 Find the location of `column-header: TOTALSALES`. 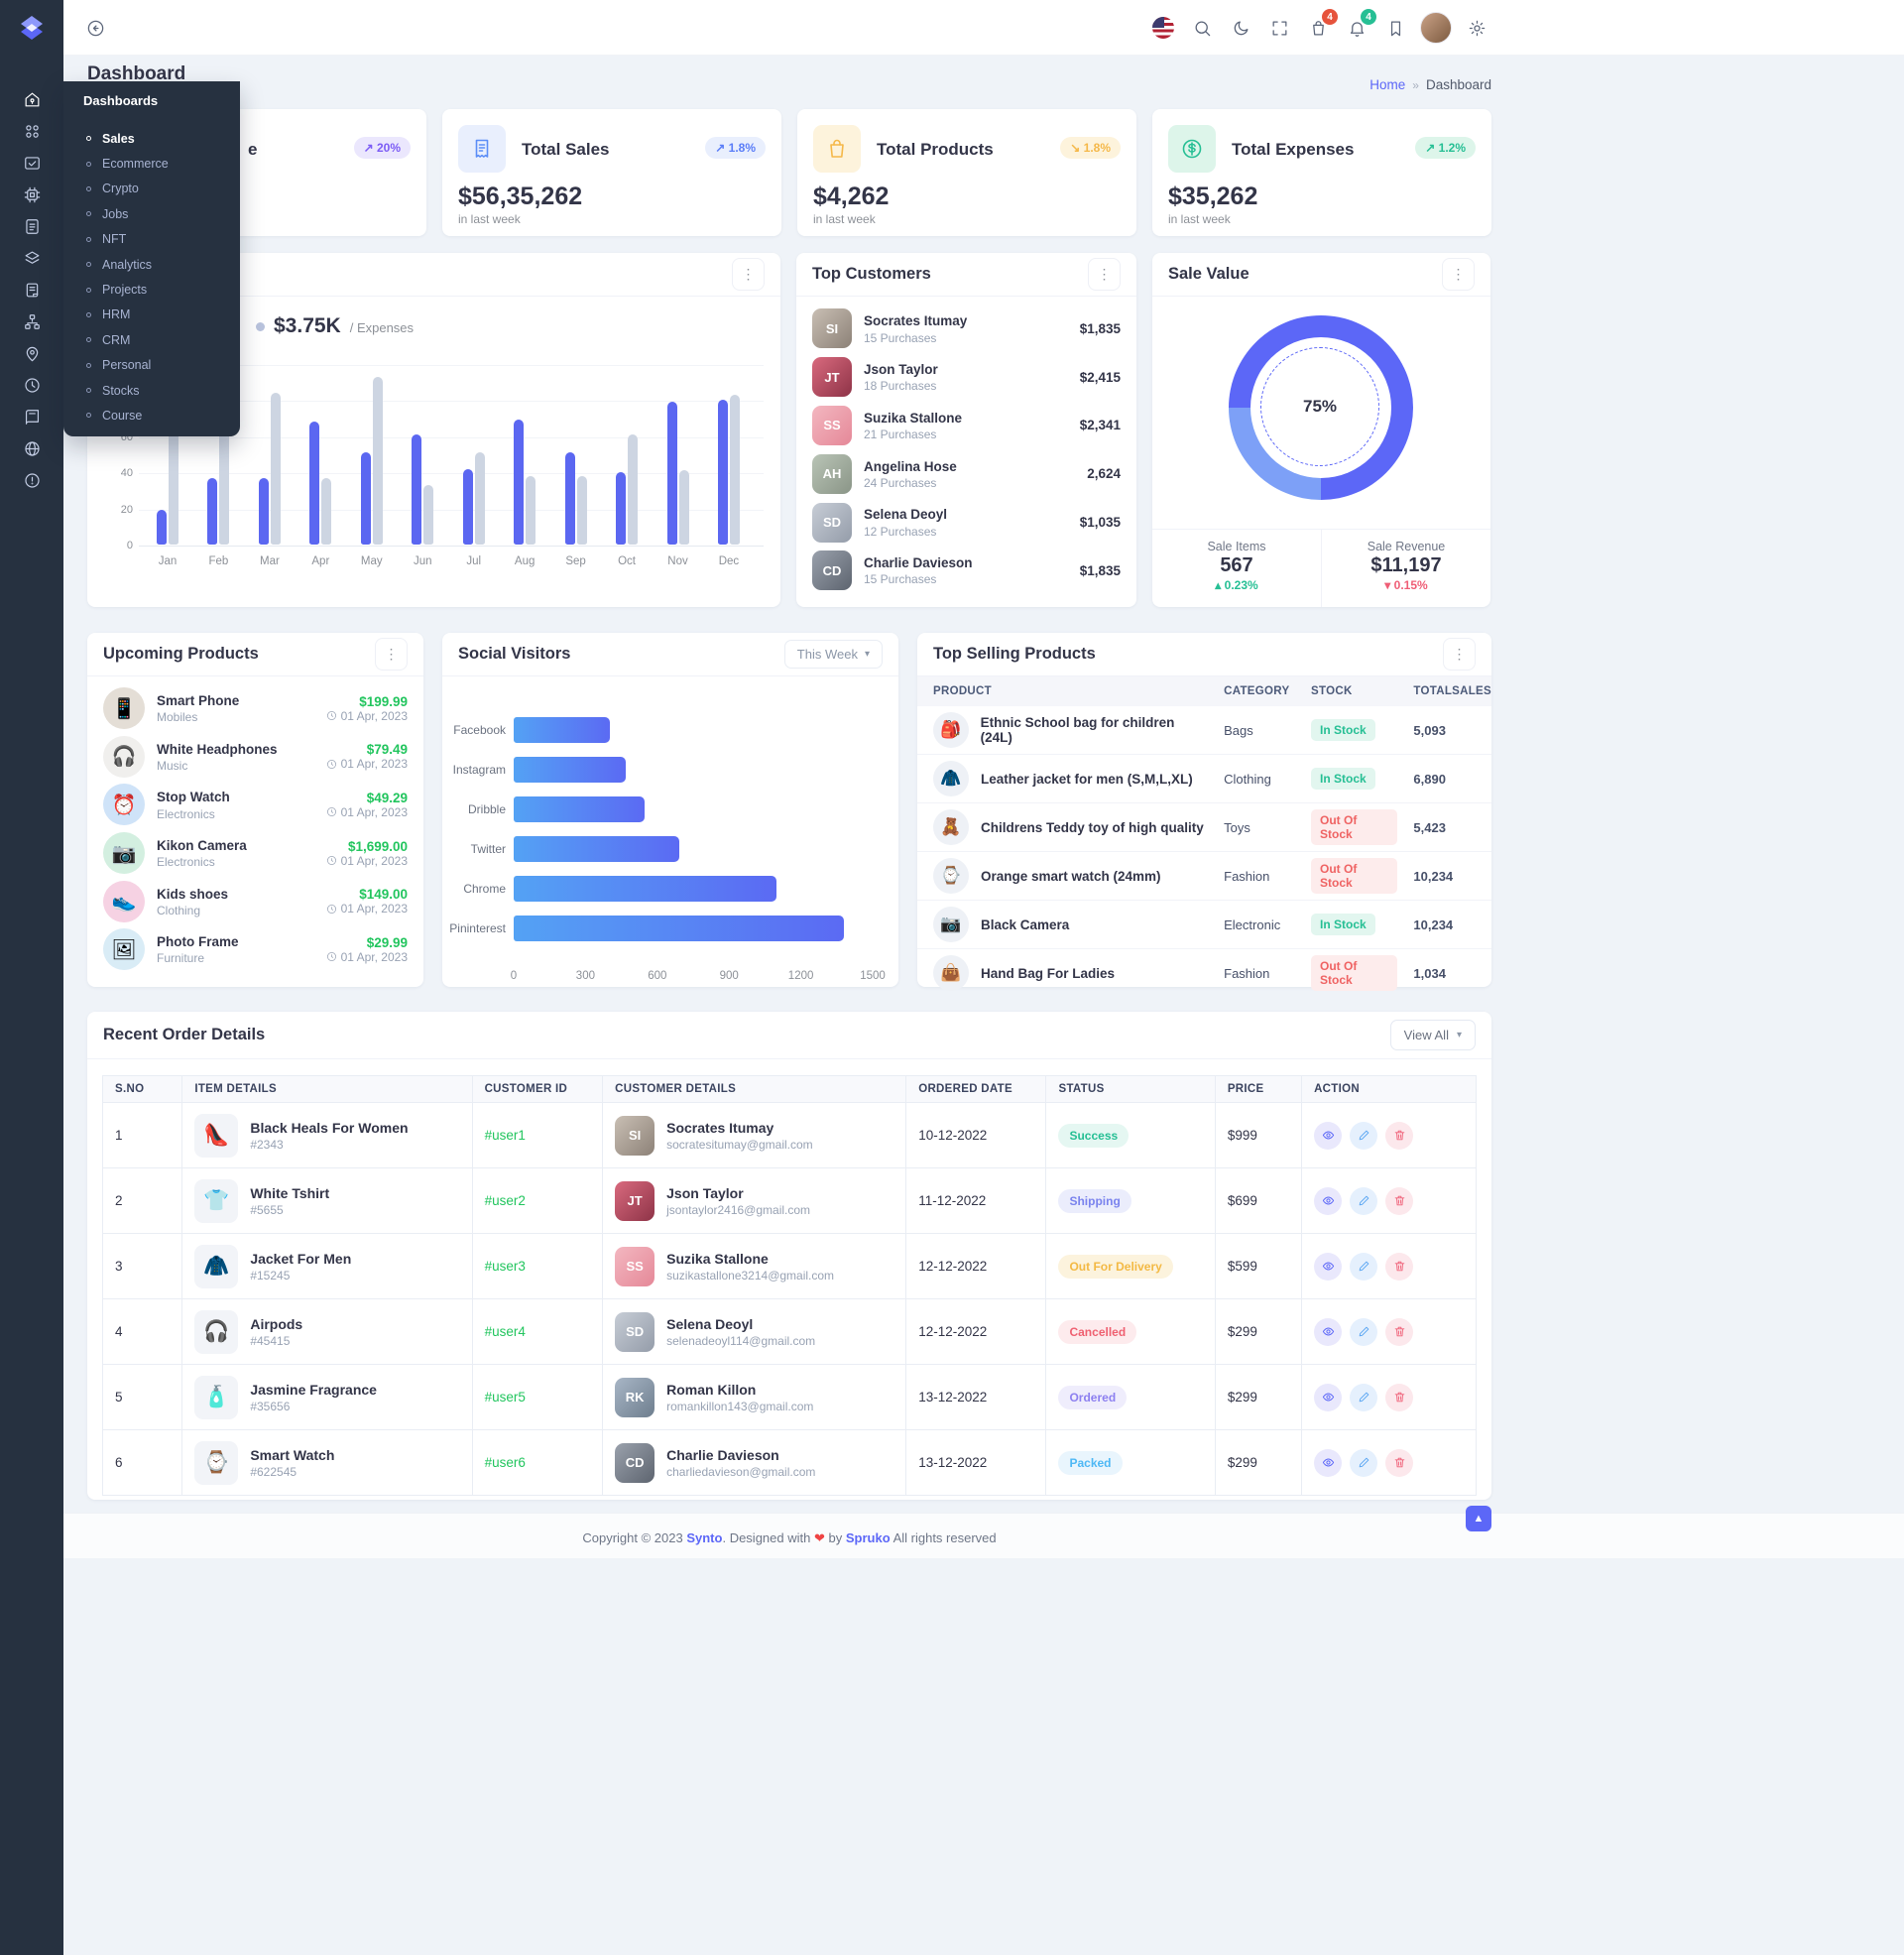

column-header: TOTALSALES is located at coordinates (1444, 691).